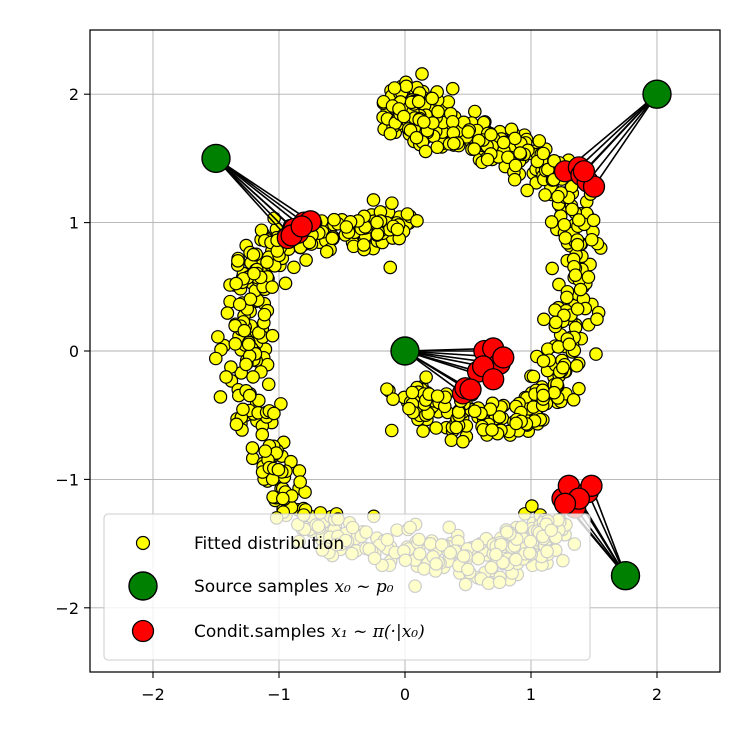  What do you see at coordinates (294, 587) in the screenshot?
I see `legend-label-source: Source samples x₀ ~ p₀` at bounding box center [294, 587].